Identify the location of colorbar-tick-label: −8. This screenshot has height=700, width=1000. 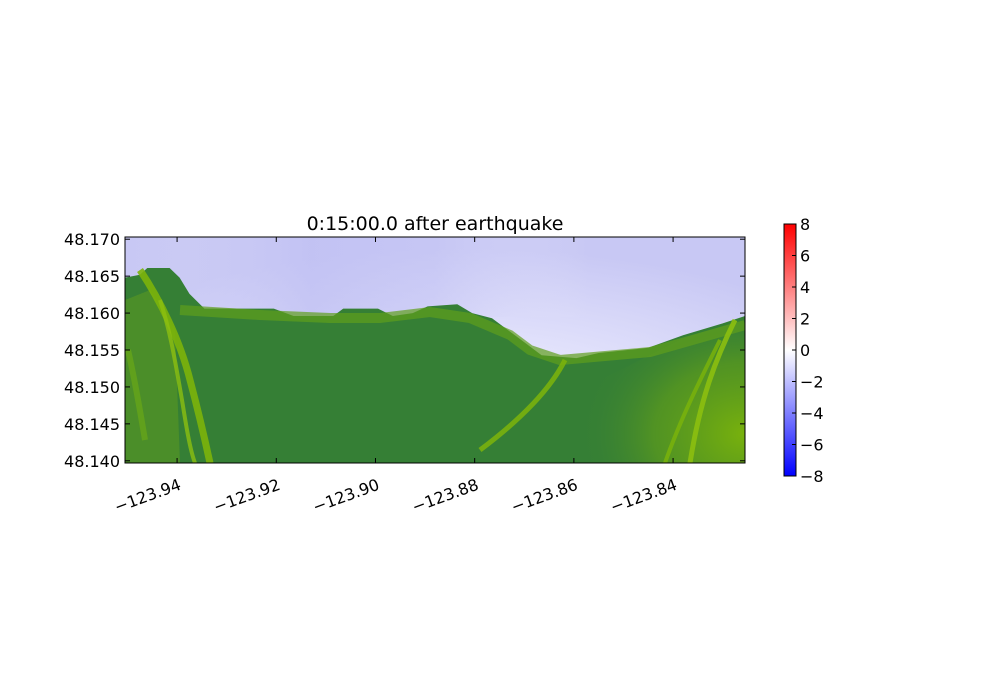
(812, 476).